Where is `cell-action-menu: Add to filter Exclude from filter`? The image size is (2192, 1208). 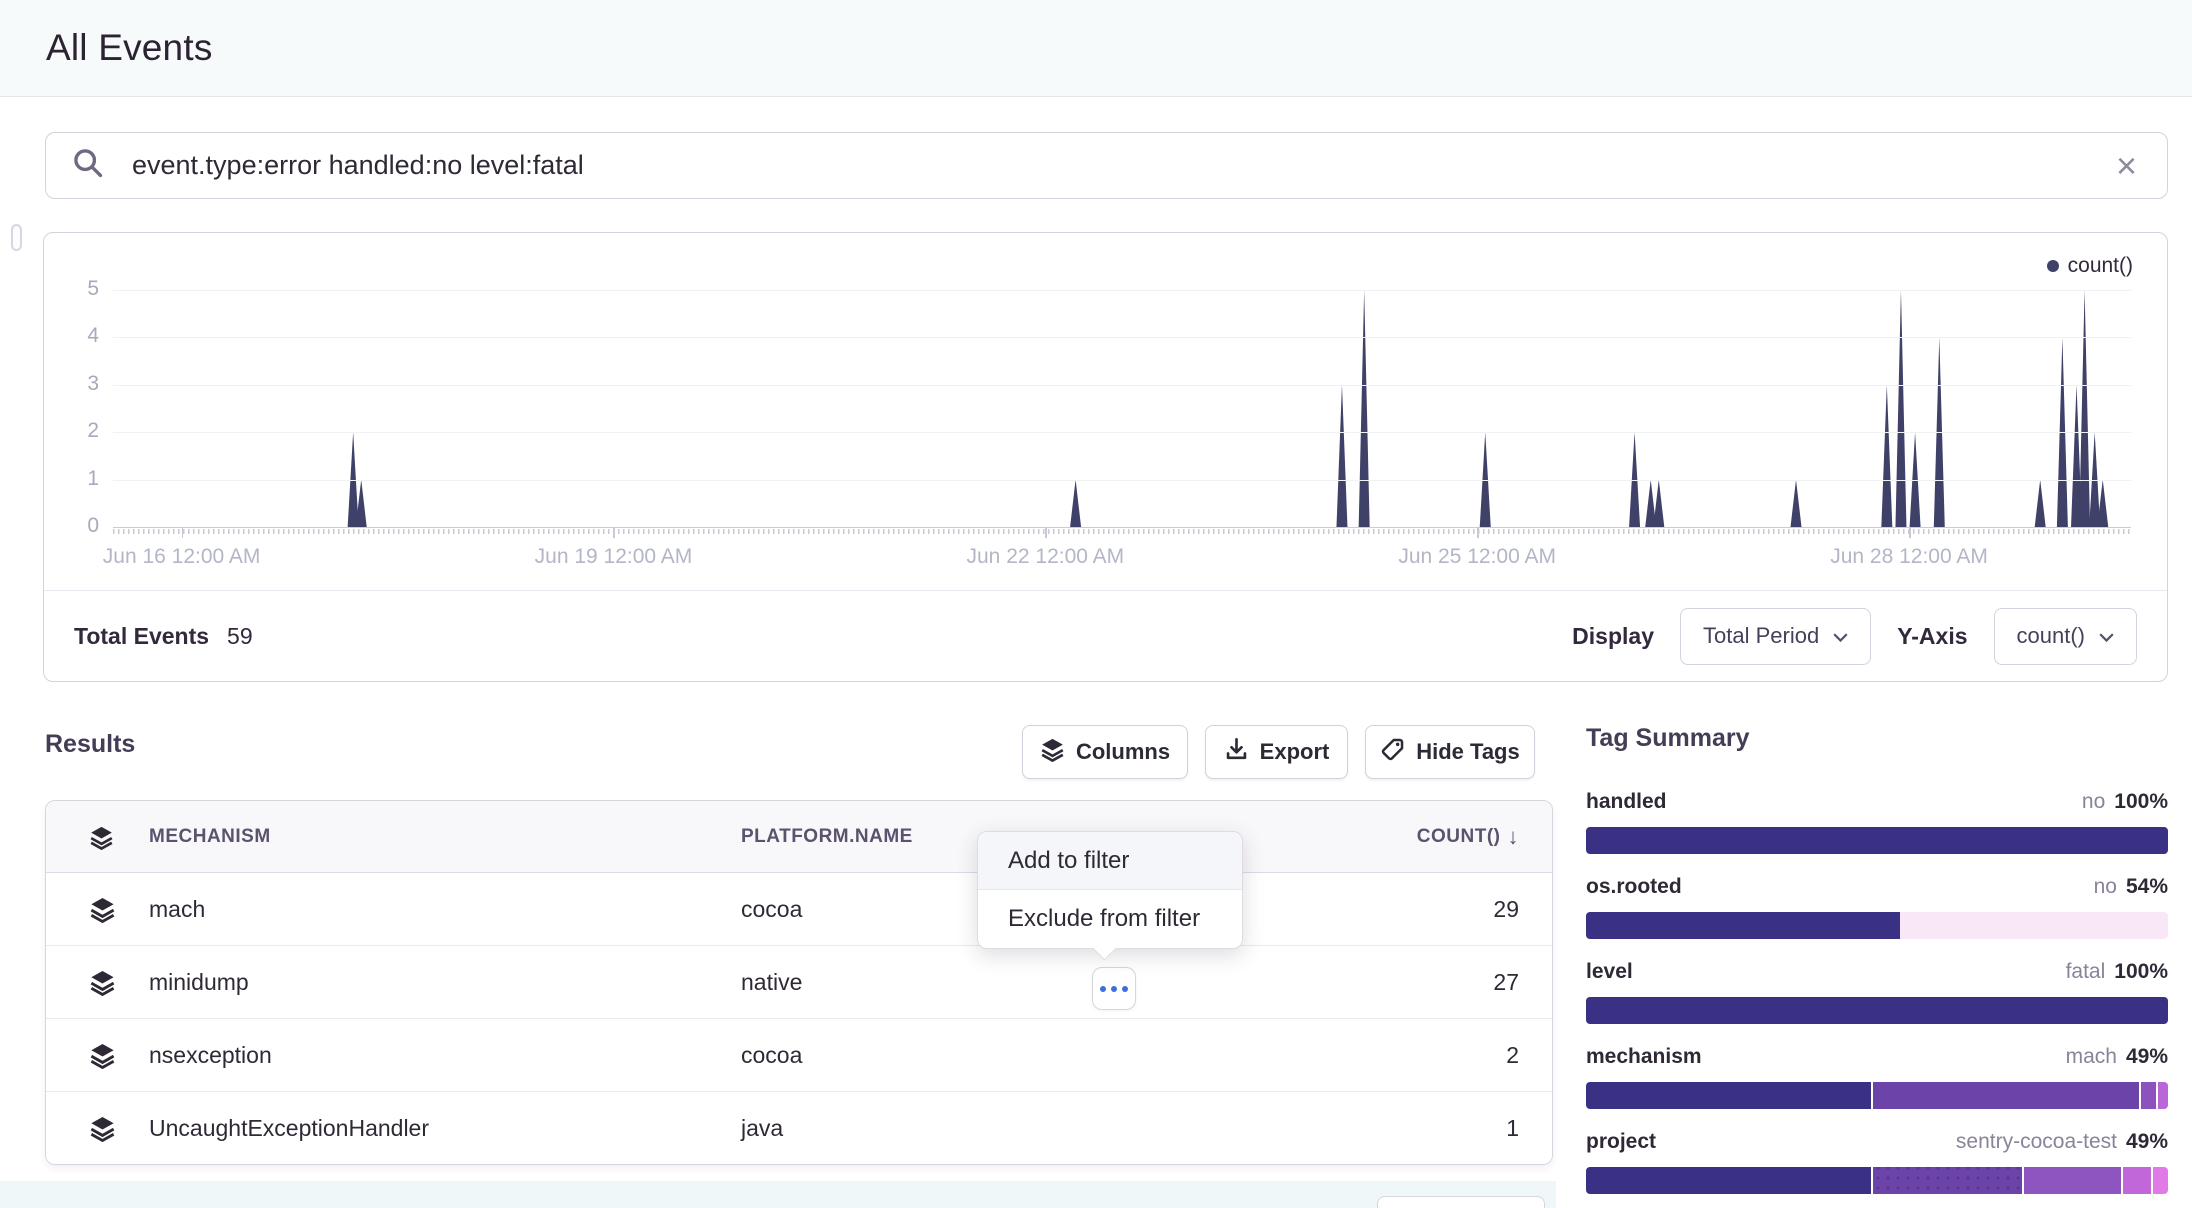 cell-action-menu: Add to filter Exclude from filter is located at coordinates (1110, 896).